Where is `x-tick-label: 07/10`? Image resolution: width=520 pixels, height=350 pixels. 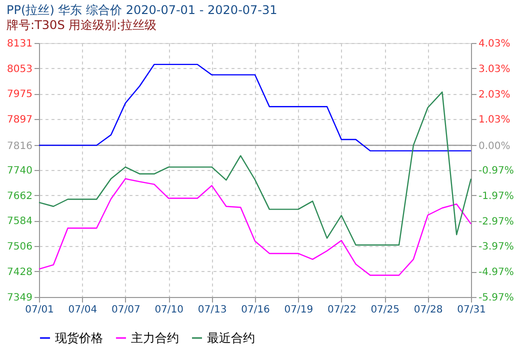 x-tick-label: 07/10 is located at coordinates (169, 310).